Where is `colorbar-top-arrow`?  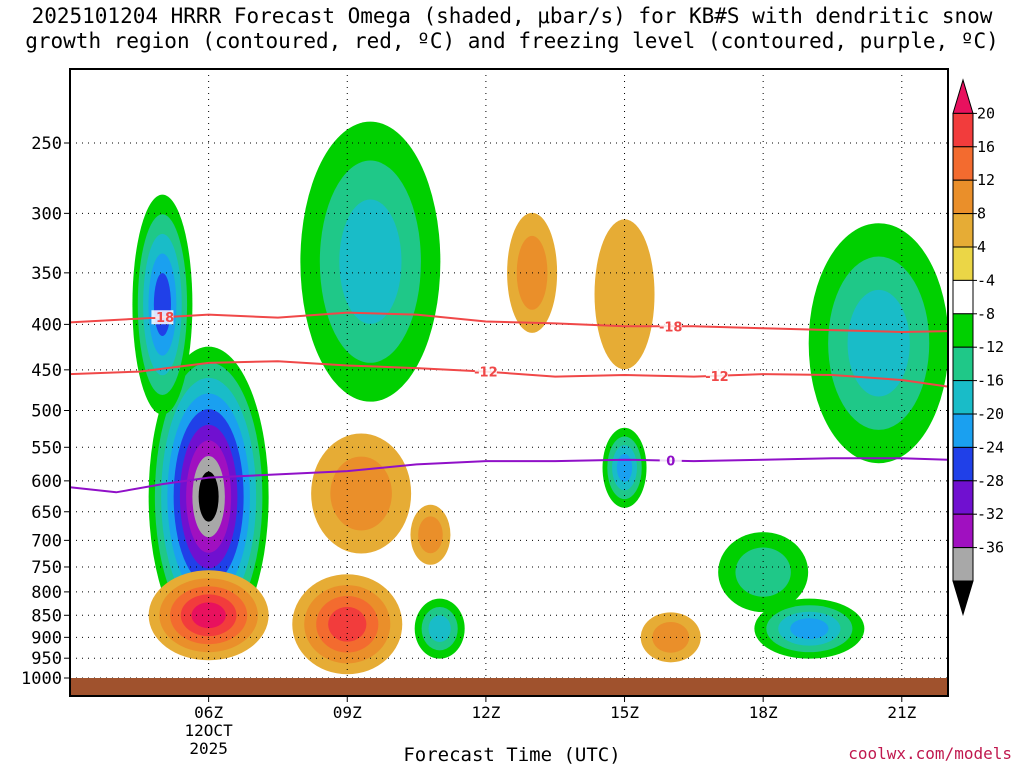 colorbar-top-arrow is located at coordinates (963, 96).